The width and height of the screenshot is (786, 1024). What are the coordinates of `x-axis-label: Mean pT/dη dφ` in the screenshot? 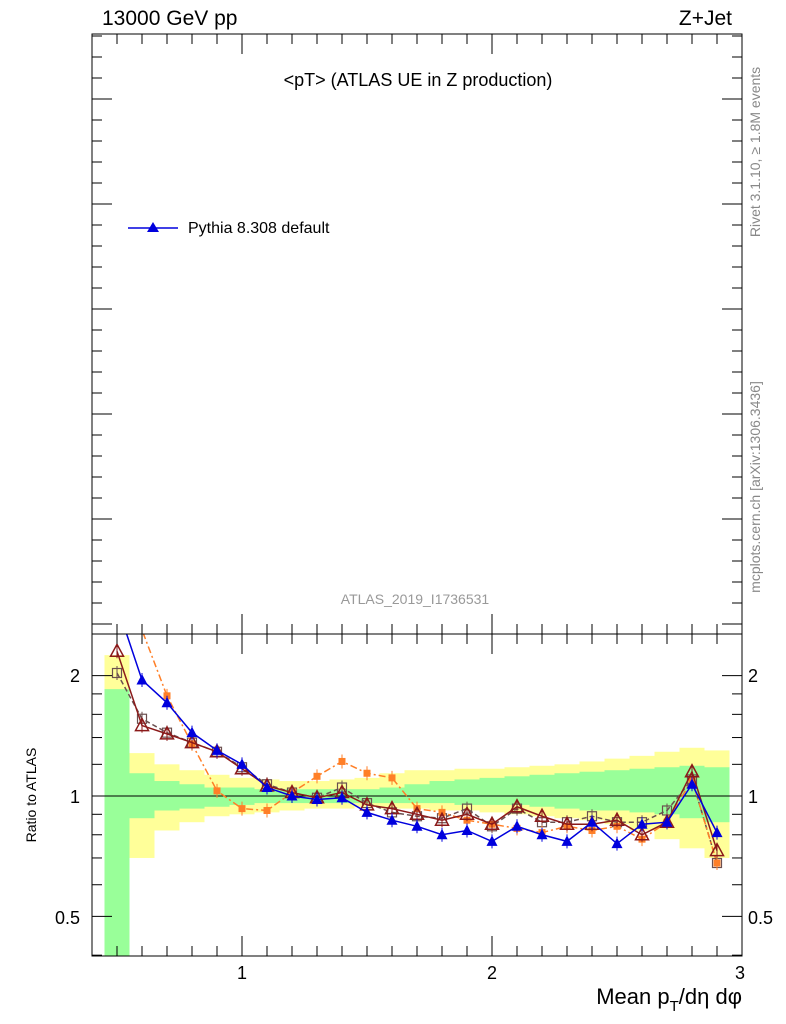 It's located at (669, 999).